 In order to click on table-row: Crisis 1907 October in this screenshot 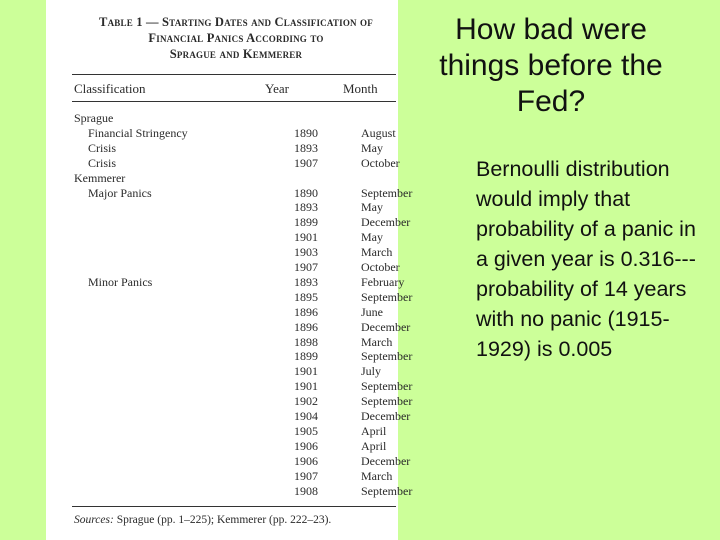, I will do `click(237, 163)`.